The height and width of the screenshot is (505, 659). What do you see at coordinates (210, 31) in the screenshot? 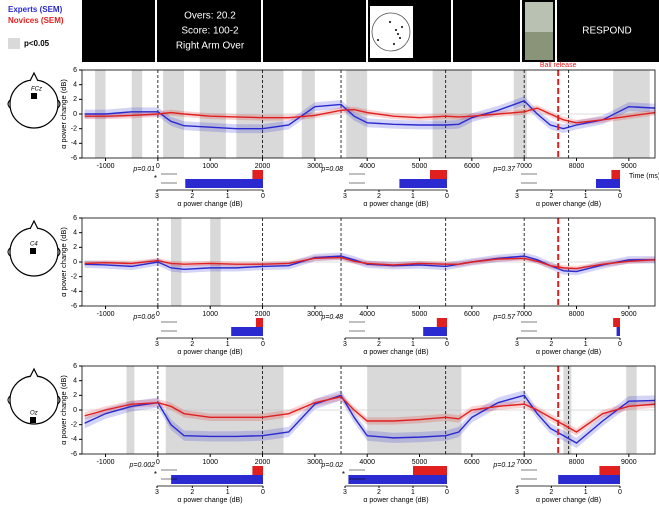
I see `stimulus-line: Score: 100-2` at bounding box center [210, 31].